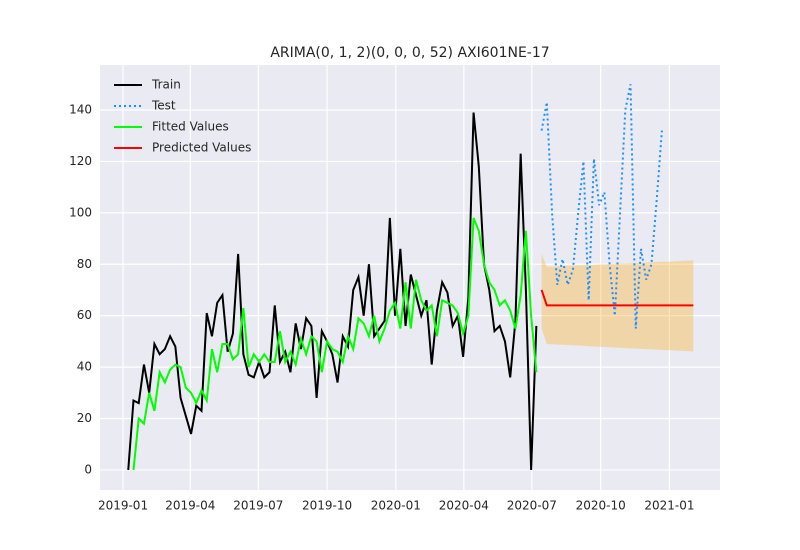  I want to click on x-tick-label: 2020-07, so click(532, 506).